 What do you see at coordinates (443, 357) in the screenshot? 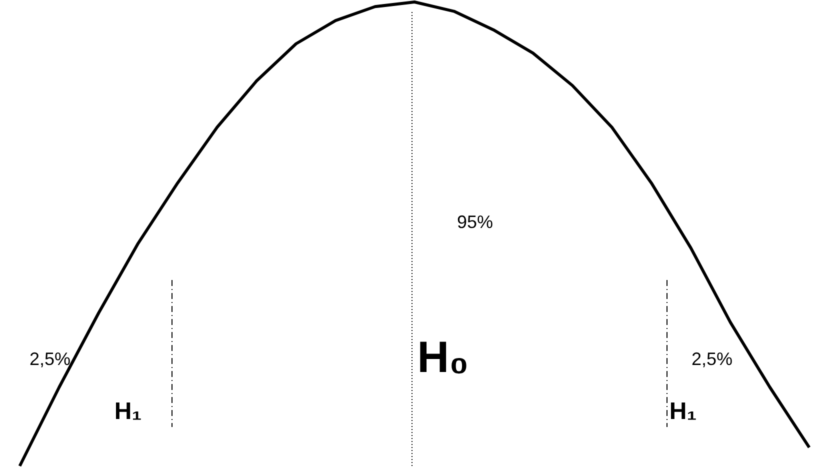
I see `annotation: H₀` at bounding box center [443, 357].